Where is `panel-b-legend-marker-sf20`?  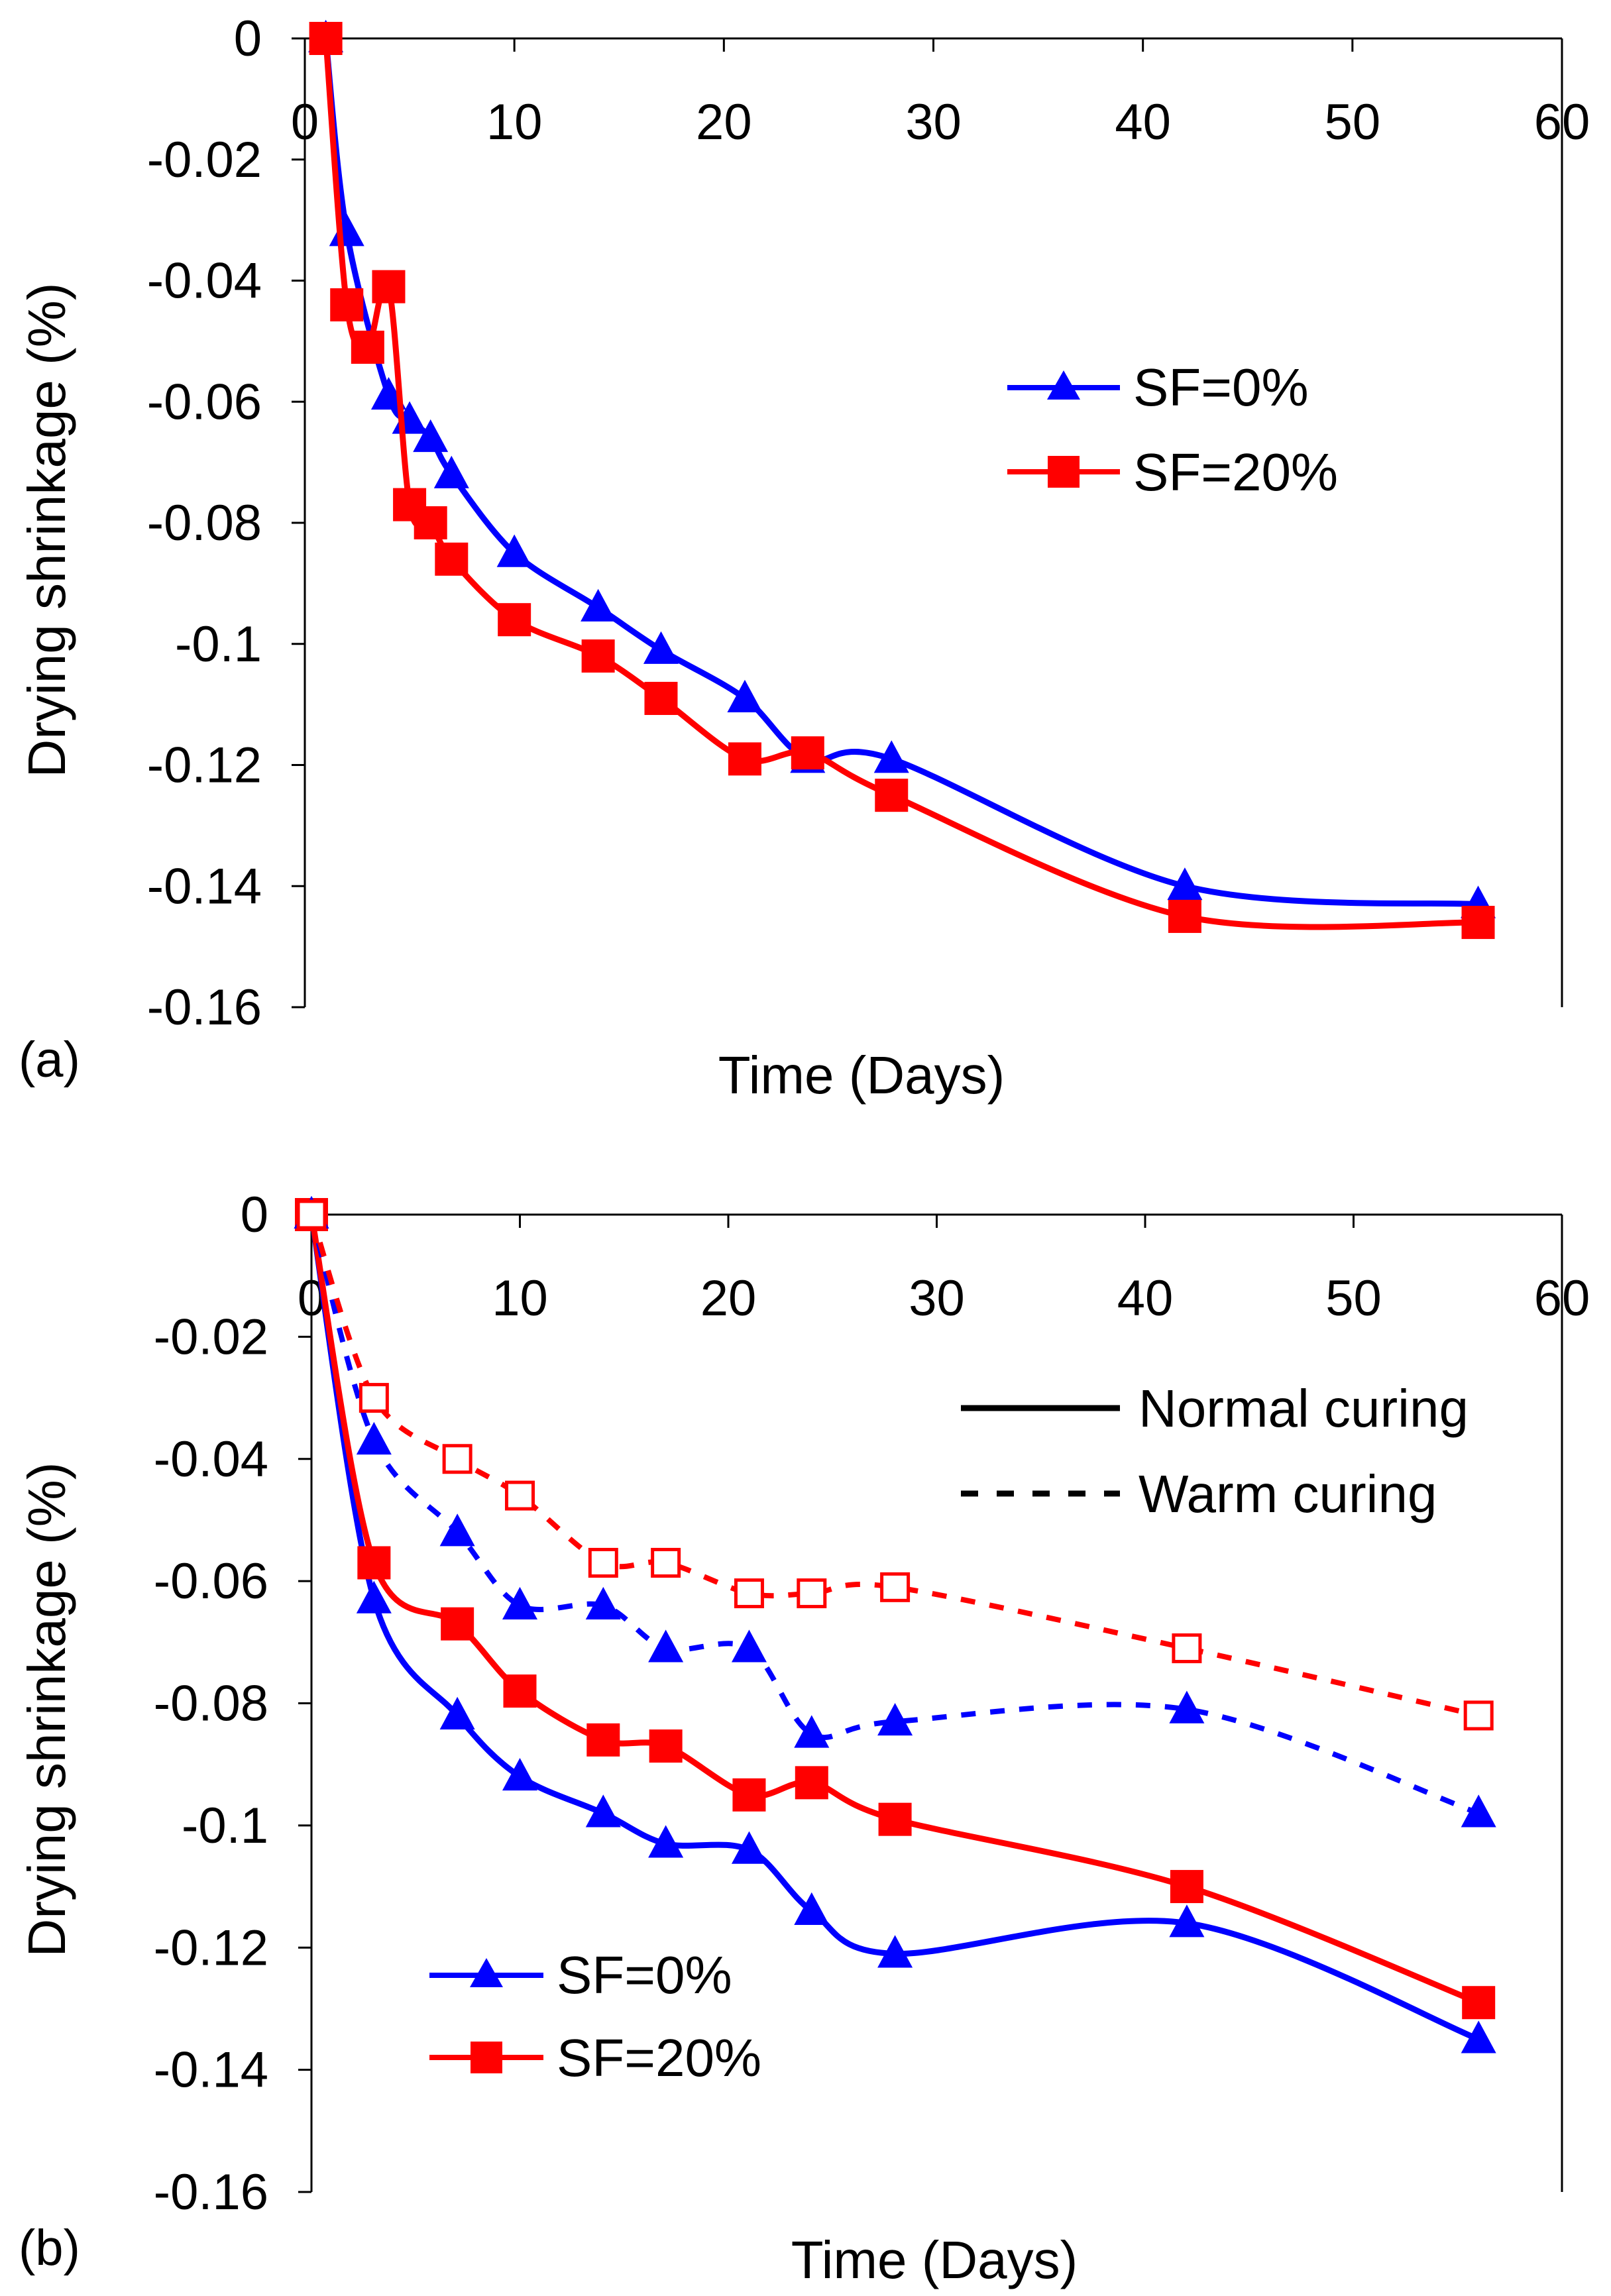 panel-b-legend-marker-sf20 is located at coordinates (486, 2057).